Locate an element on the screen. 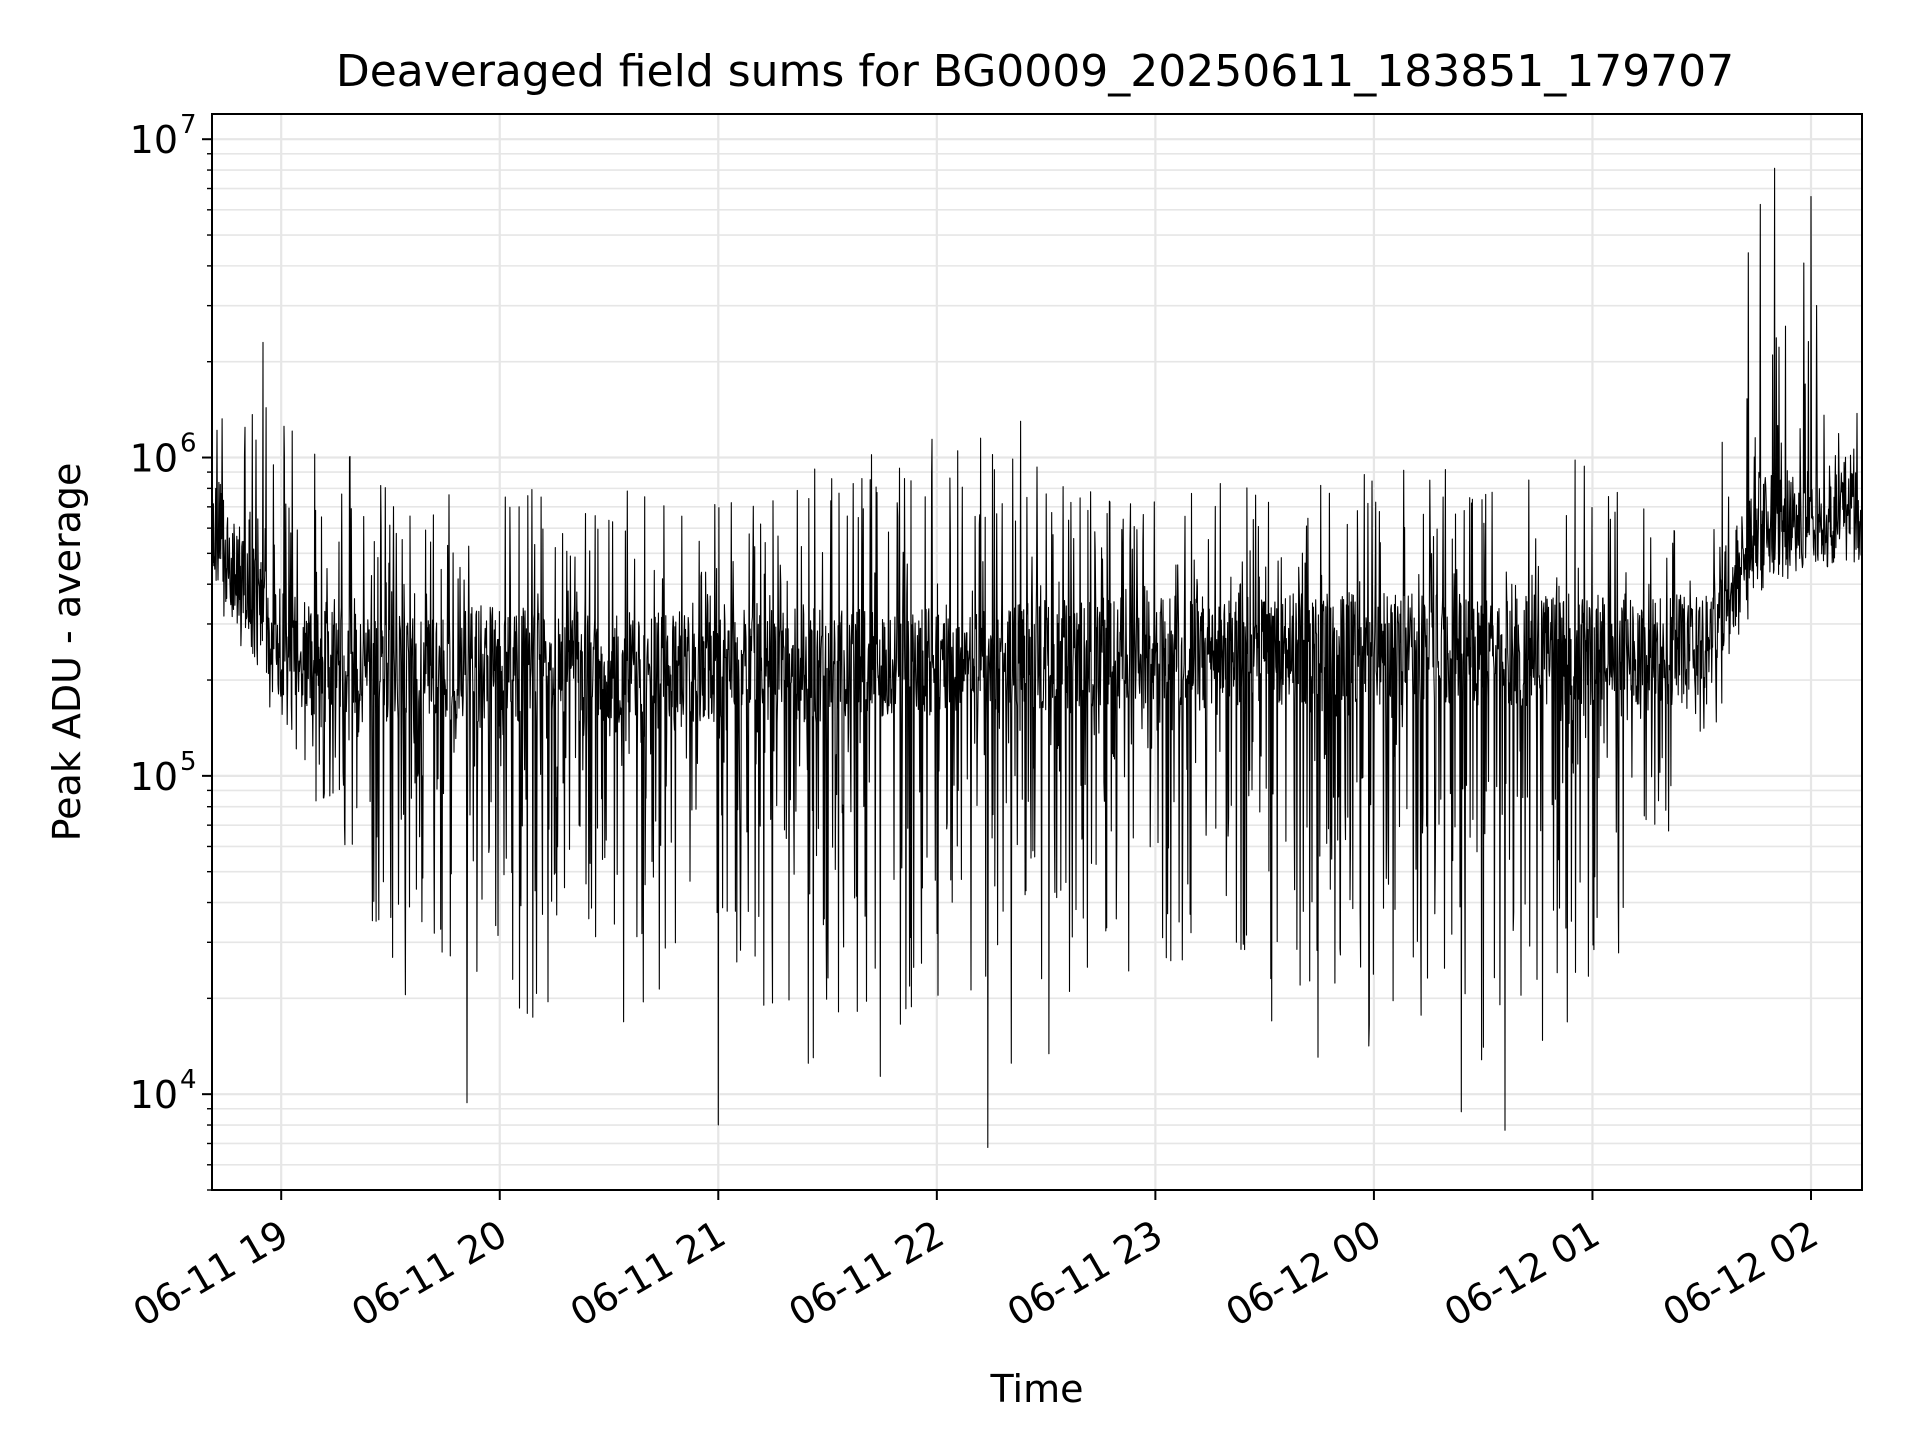  x-axis-label: Time is located at coordinates (1037, 1389).